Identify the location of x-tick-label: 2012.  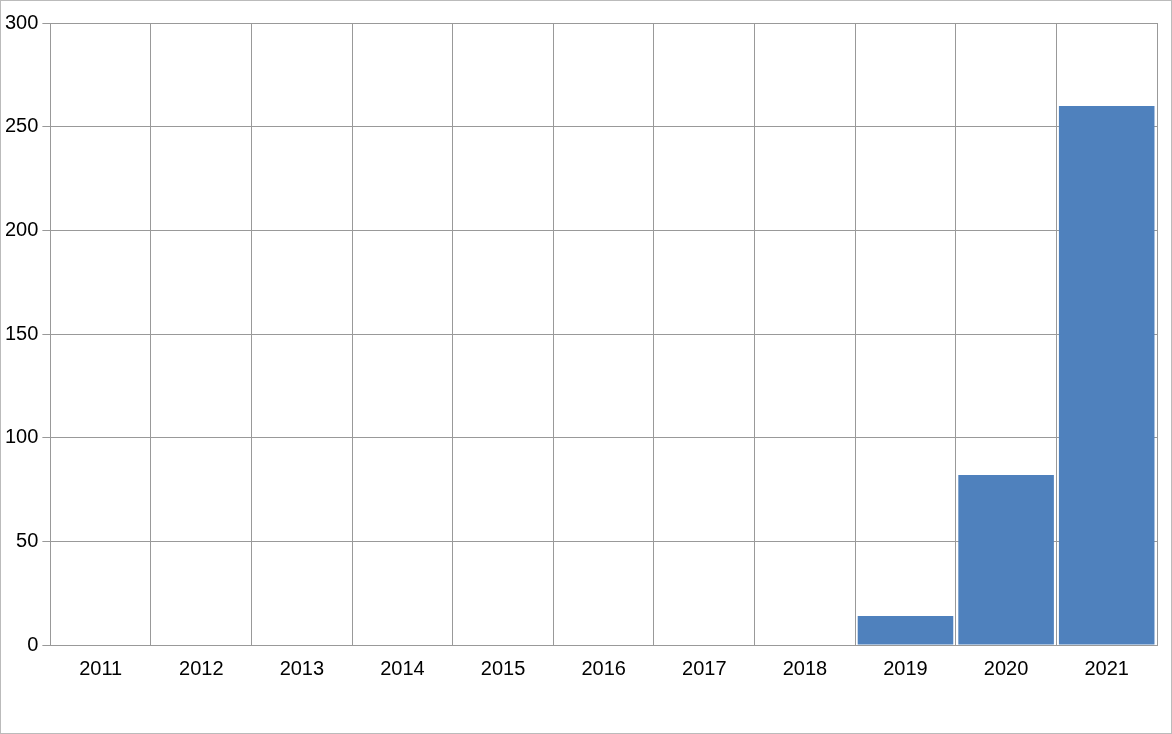
(201, 667).